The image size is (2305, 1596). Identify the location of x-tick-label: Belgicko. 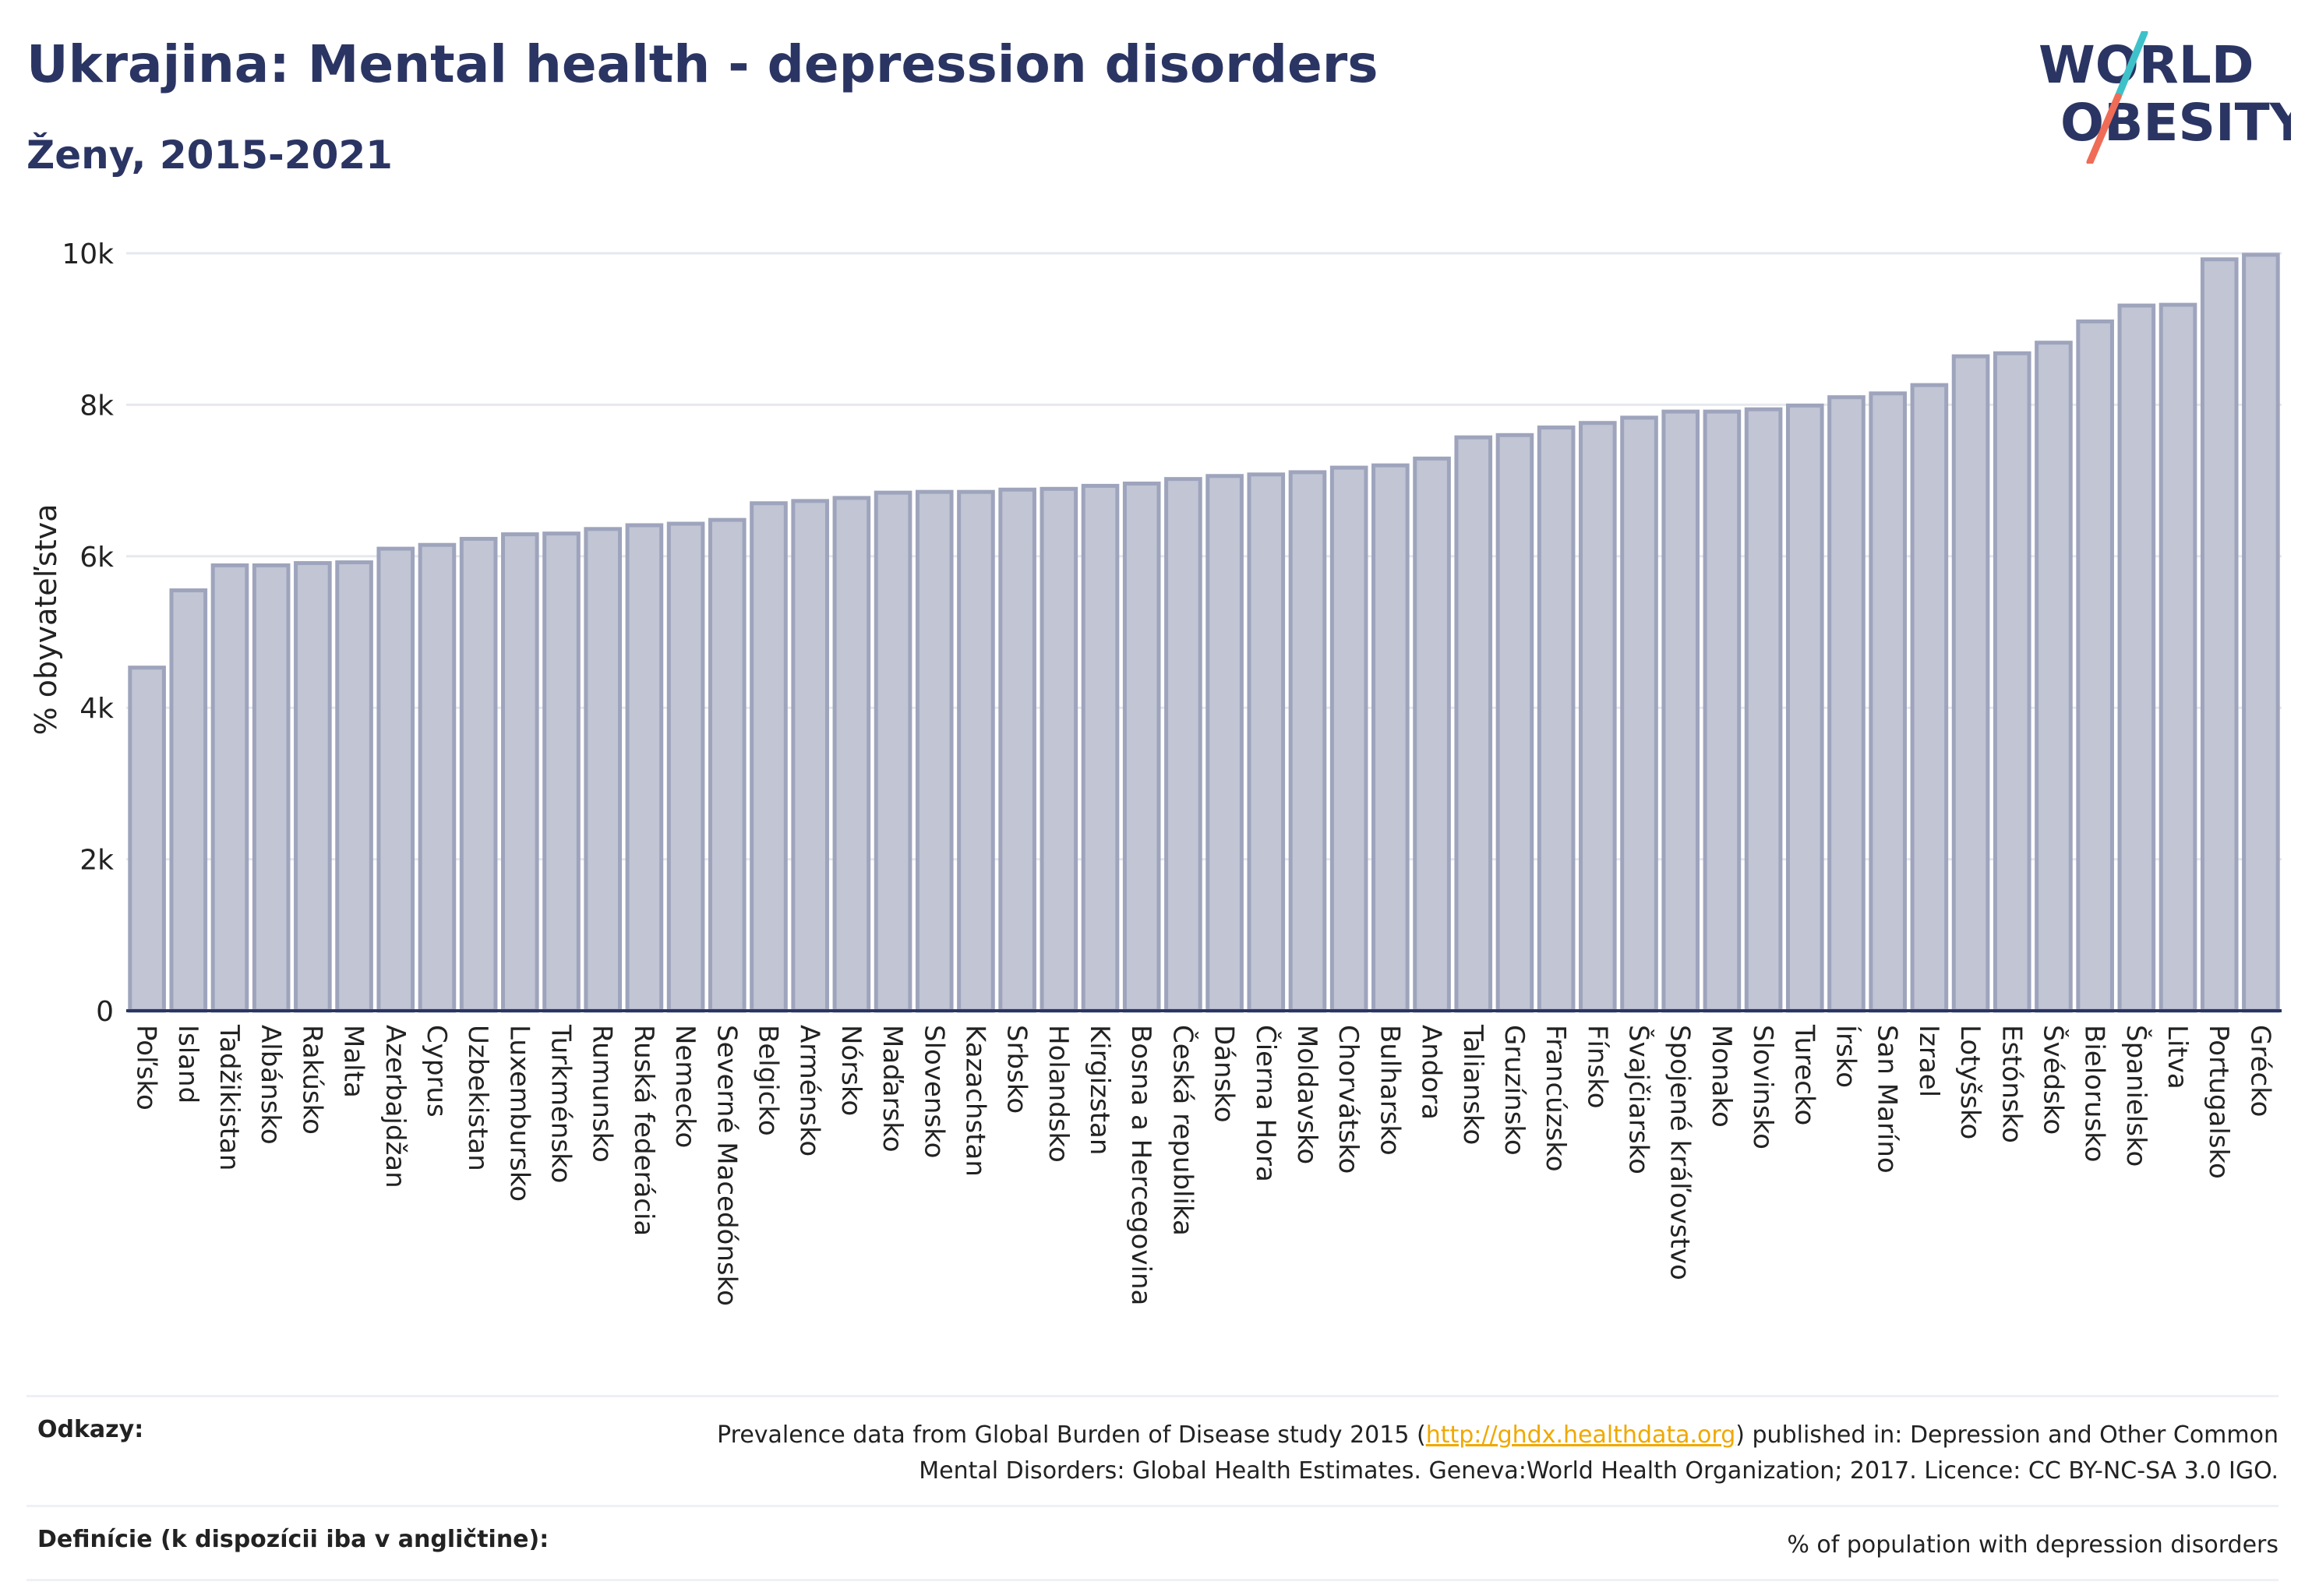
(767, 1080).